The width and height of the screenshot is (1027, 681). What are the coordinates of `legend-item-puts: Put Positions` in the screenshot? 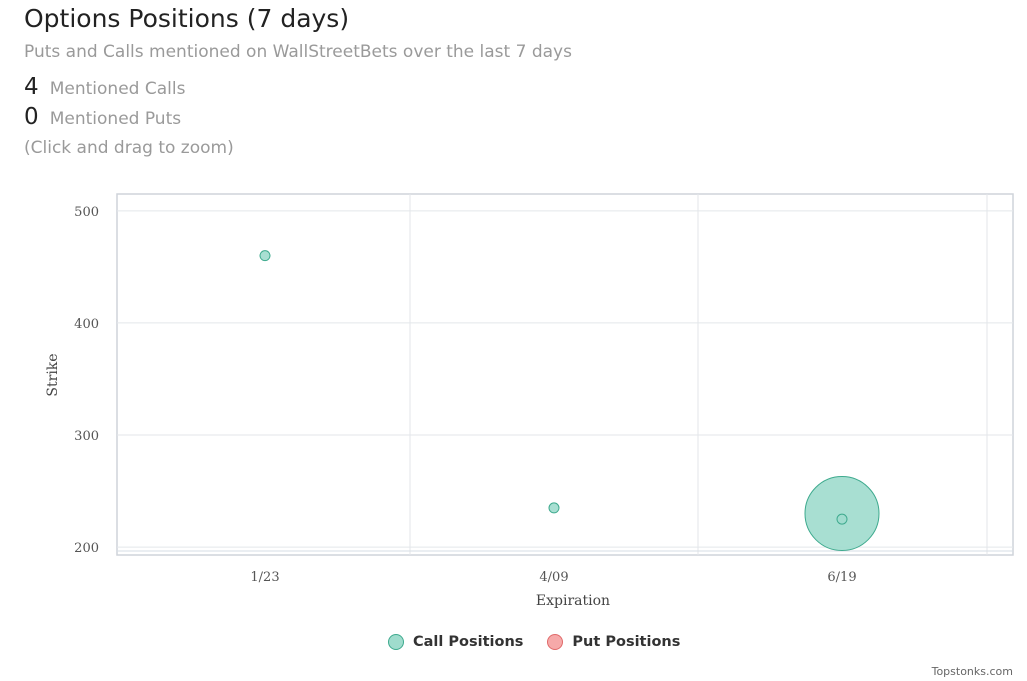 It's located at (613, 642).